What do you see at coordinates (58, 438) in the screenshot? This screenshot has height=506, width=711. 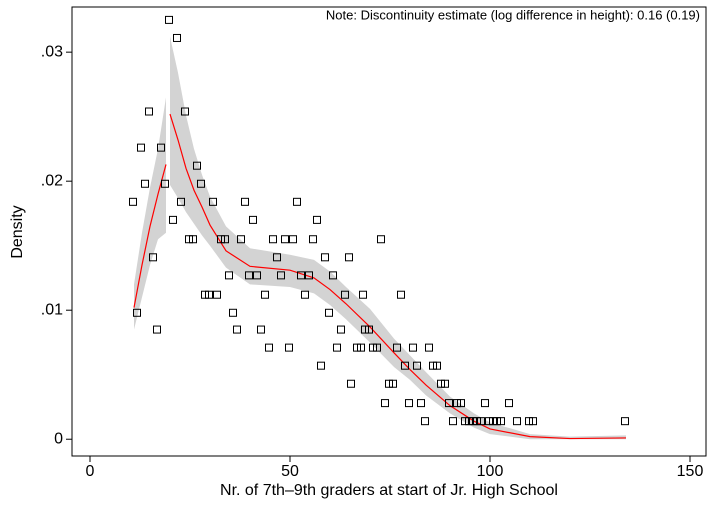 I see `y-tick-label: 0` at bounding box center [58, 438].